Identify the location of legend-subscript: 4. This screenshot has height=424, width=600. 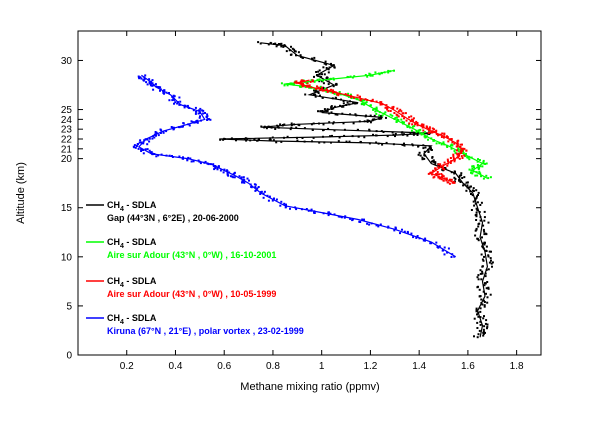
(122, 285).